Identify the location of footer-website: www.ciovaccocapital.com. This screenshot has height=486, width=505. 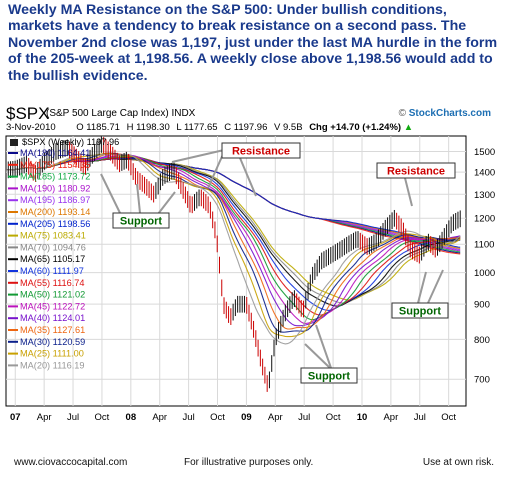
(71, 462).